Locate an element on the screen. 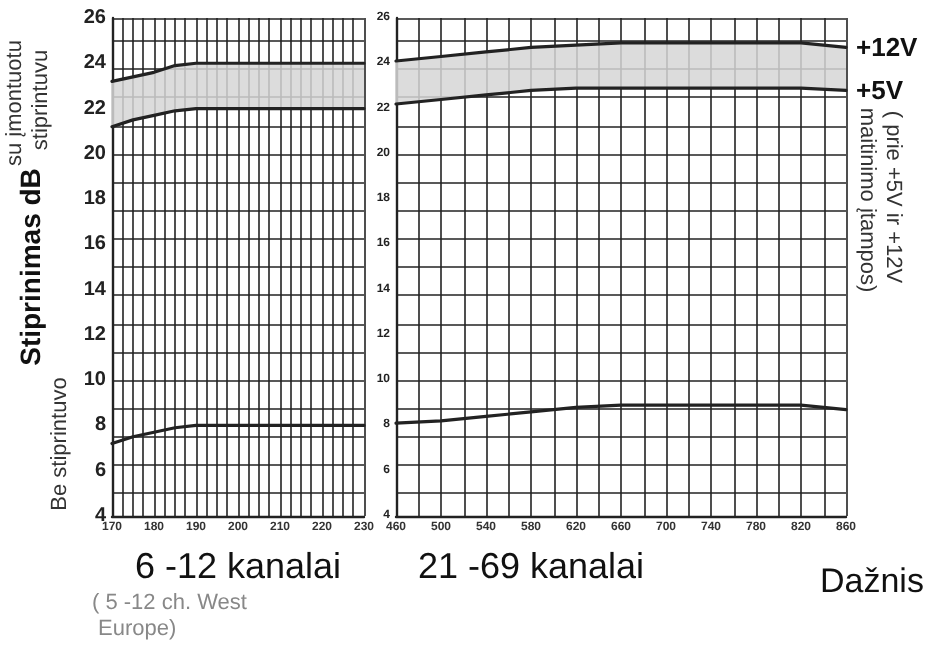 The image size is (930, 662). series-label: +12V is located at coordinates (887, 47).